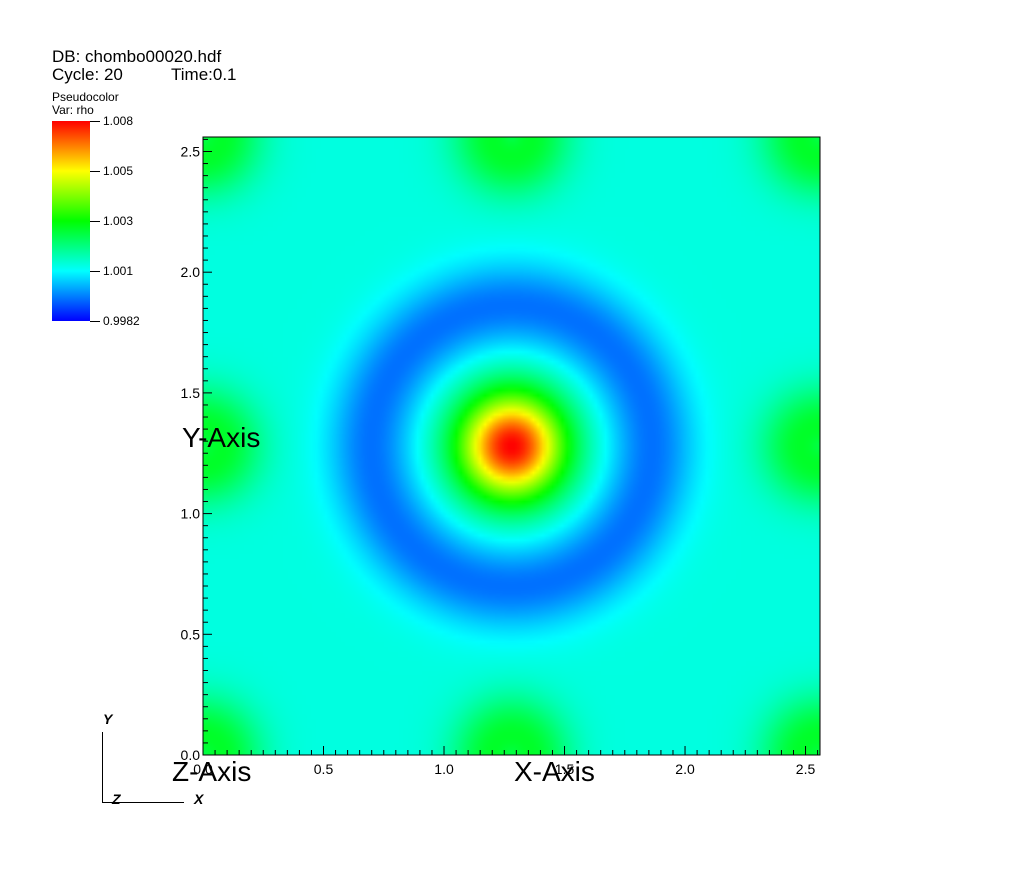 Image resolution: width=1024 pixels, height=893 pixels. I want to click on y-tick-label: 2.5, so click(191, 151).